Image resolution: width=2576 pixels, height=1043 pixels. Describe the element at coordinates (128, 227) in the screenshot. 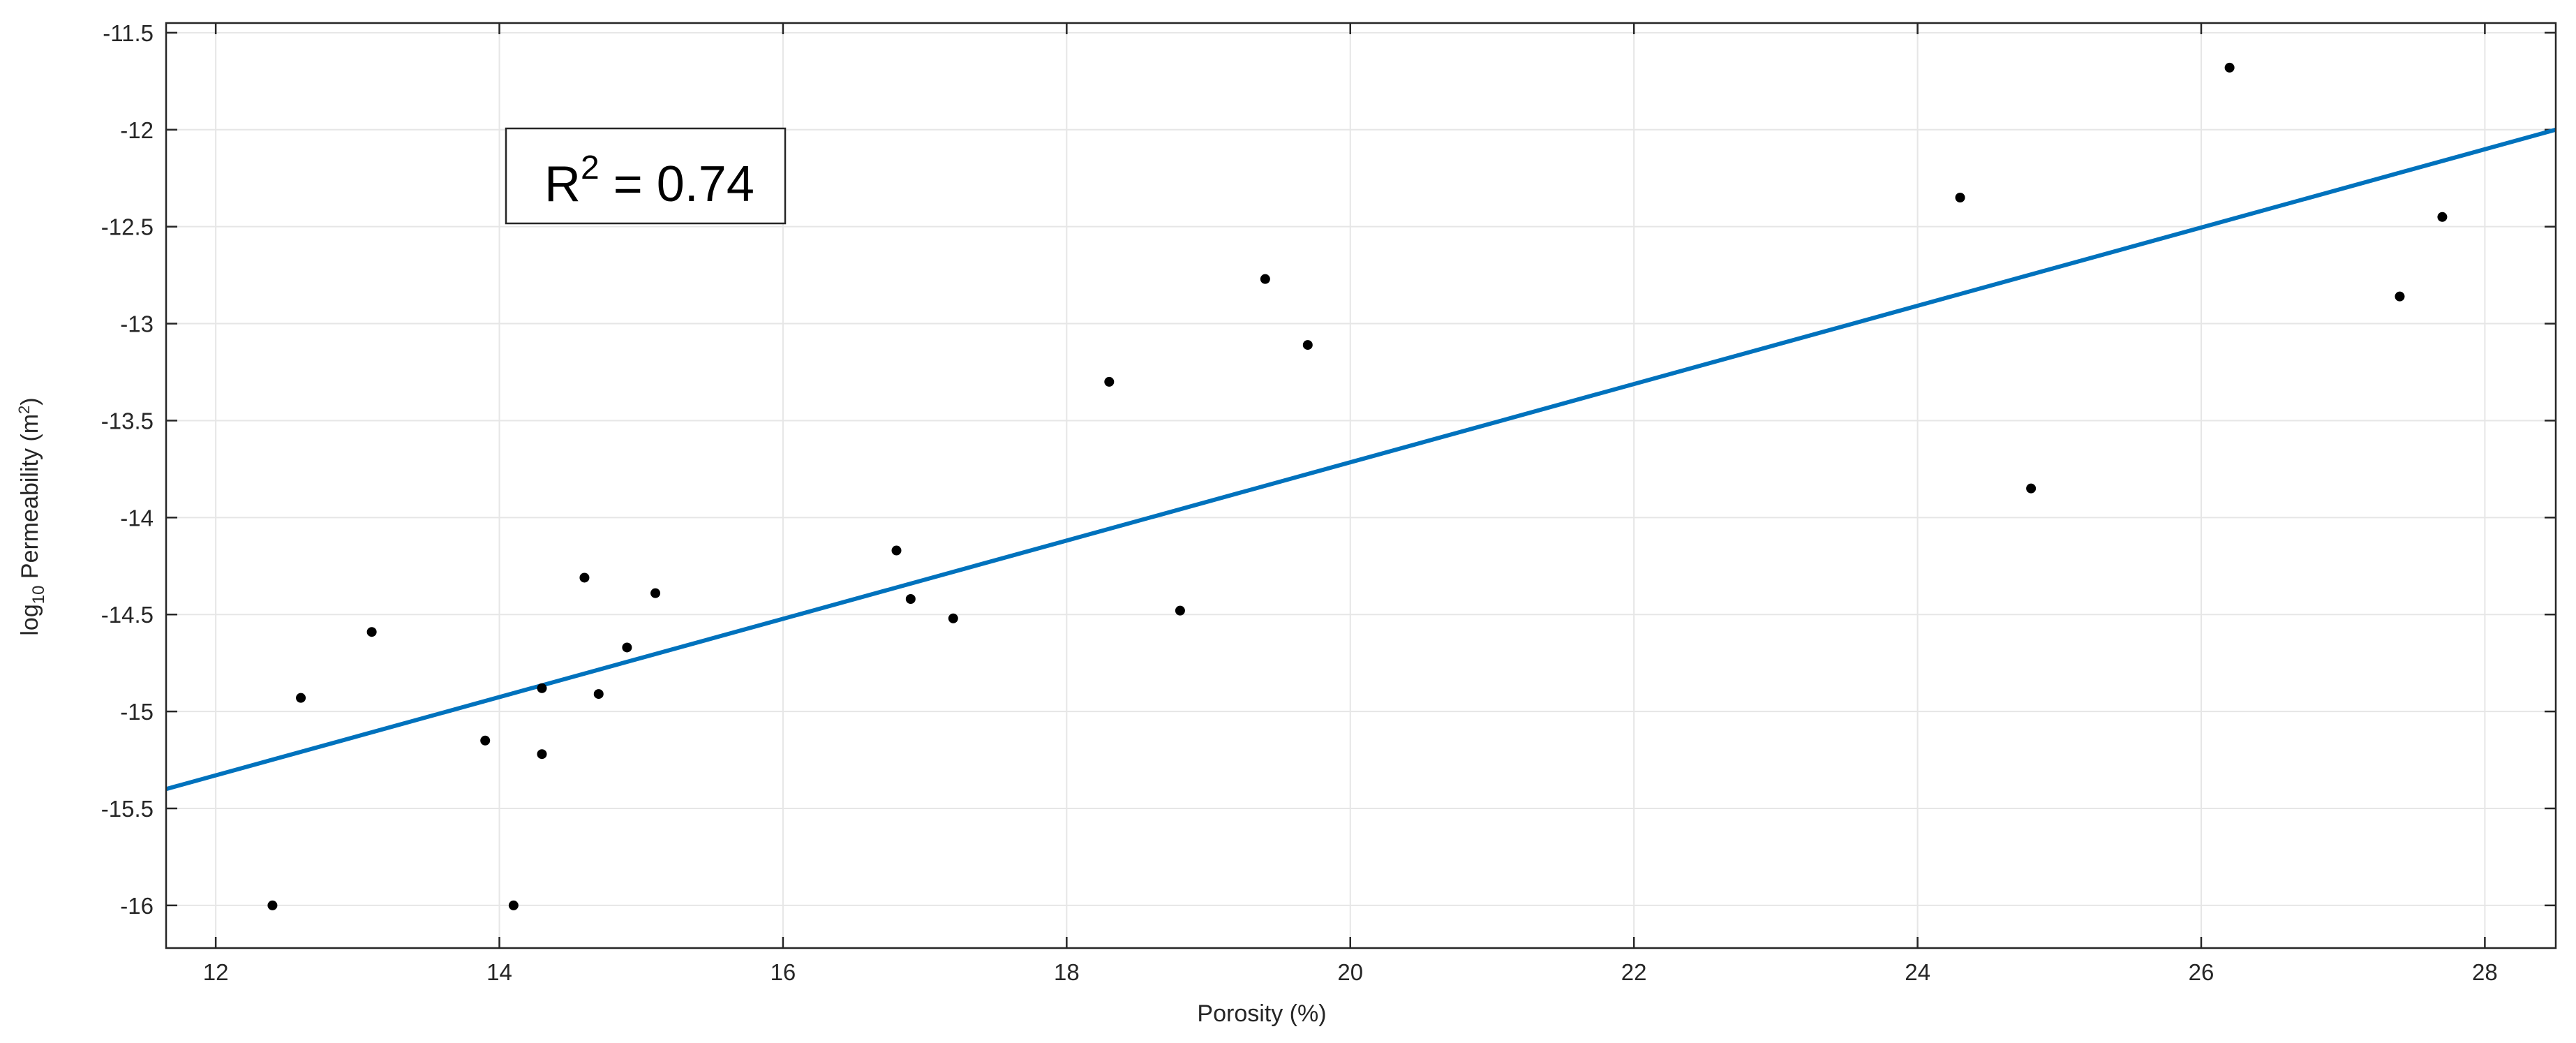

I see `y-tick-label: -12.5` at that location.